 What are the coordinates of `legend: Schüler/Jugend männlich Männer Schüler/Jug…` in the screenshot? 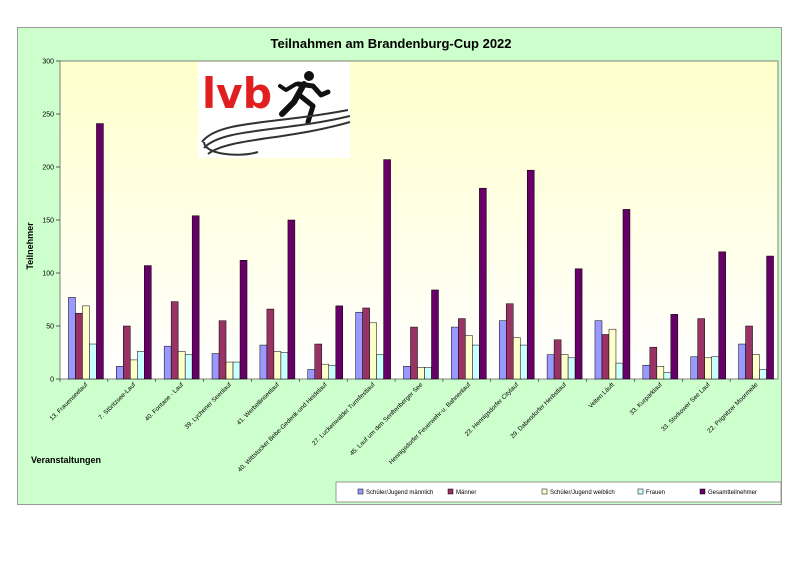 It's located at (558, 492).